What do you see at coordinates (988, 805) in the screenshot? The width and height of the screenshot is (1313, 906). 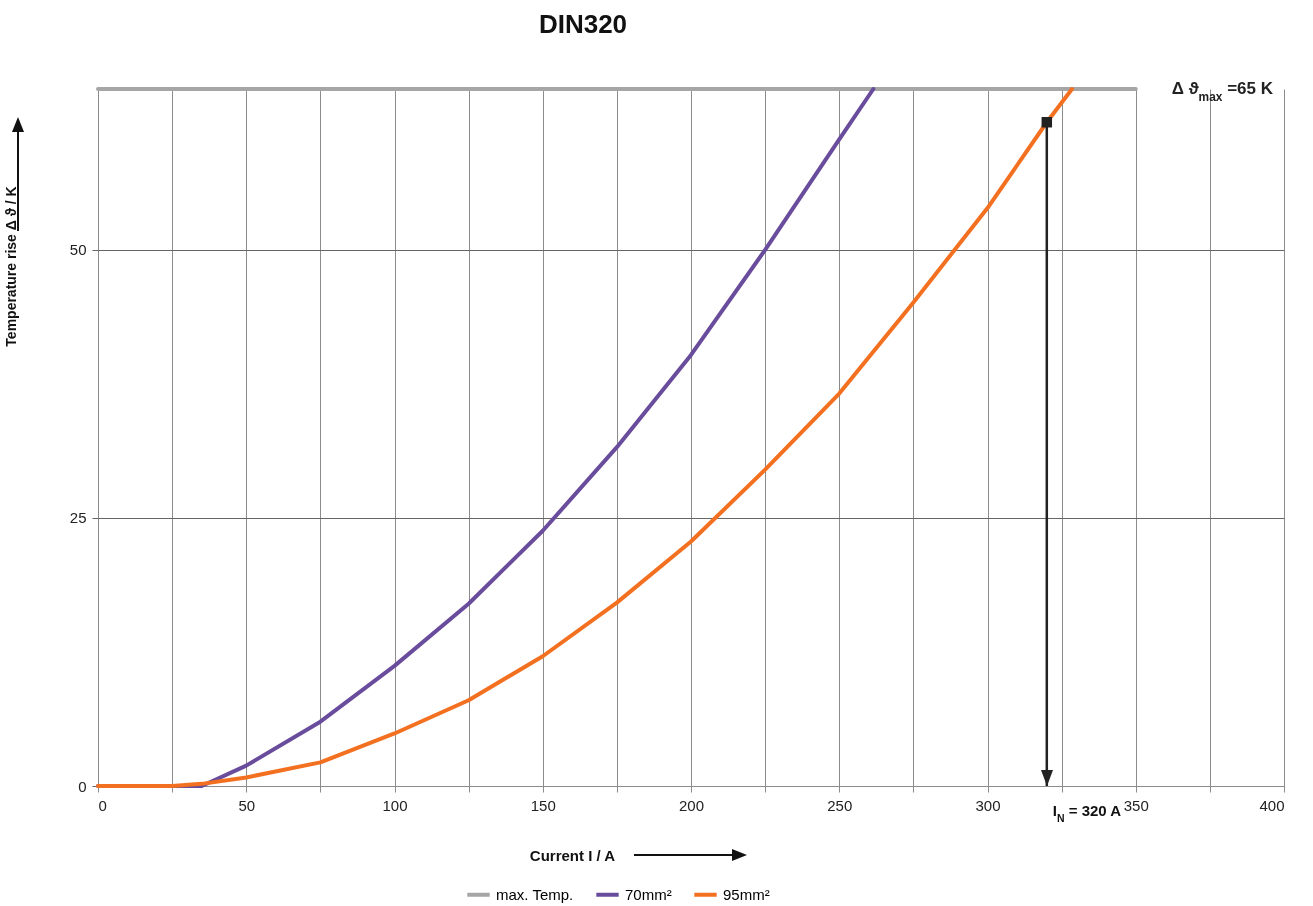 I see `x-tick-label: 300` at bounding box center [988, 805].